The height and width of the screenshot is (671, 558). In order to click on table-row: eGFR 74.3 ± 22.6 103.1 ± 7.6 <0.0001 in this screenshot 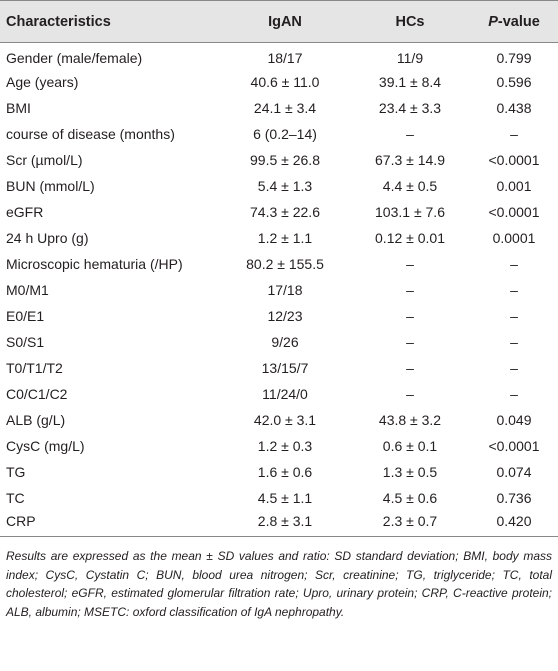, I will do `click(279, 212)`.